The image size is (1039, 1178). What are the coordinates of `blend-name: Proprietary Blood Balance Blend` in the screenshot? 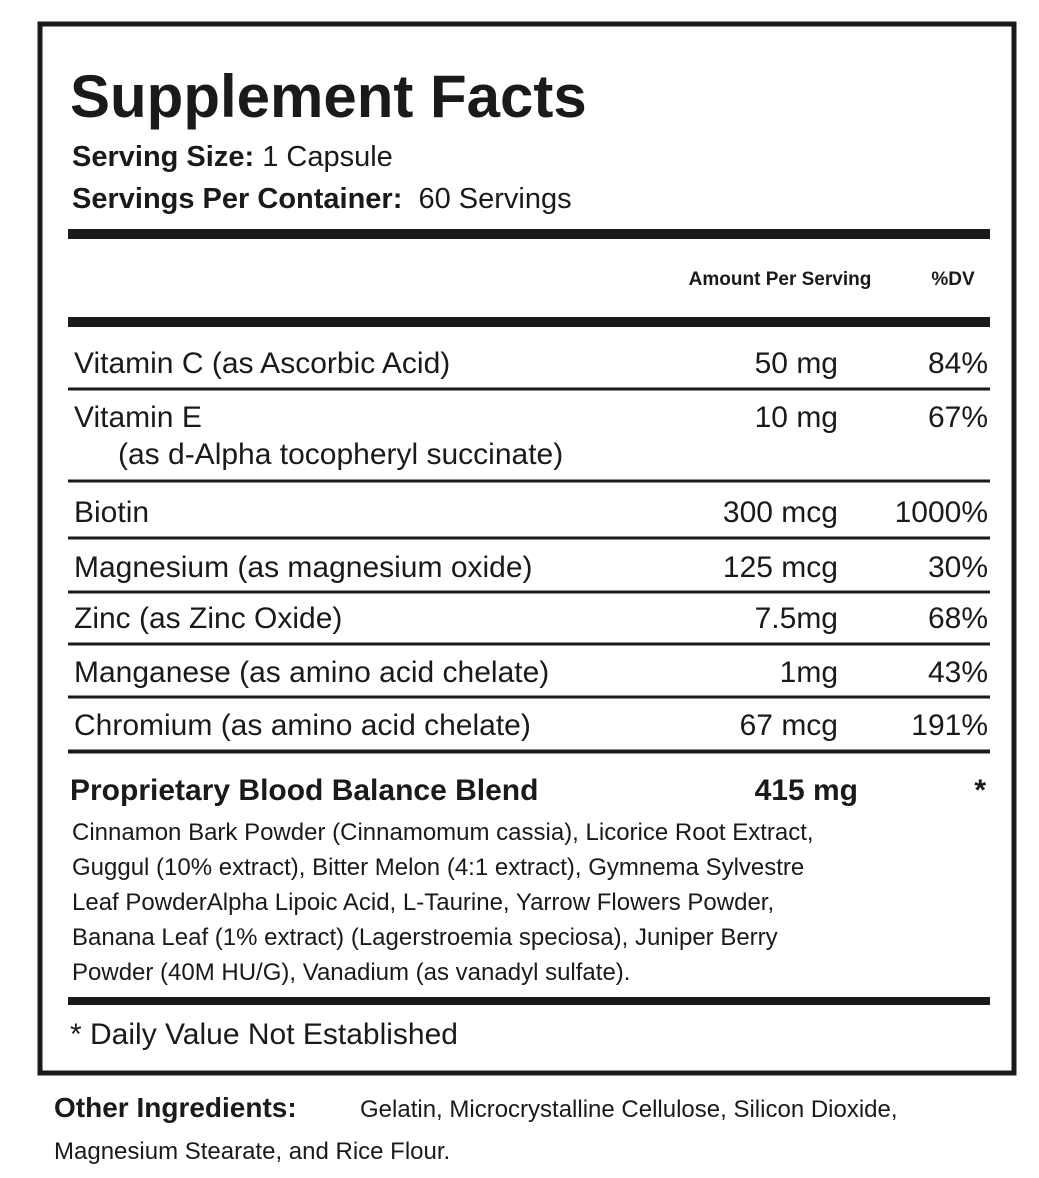 It's located at (304, 790).